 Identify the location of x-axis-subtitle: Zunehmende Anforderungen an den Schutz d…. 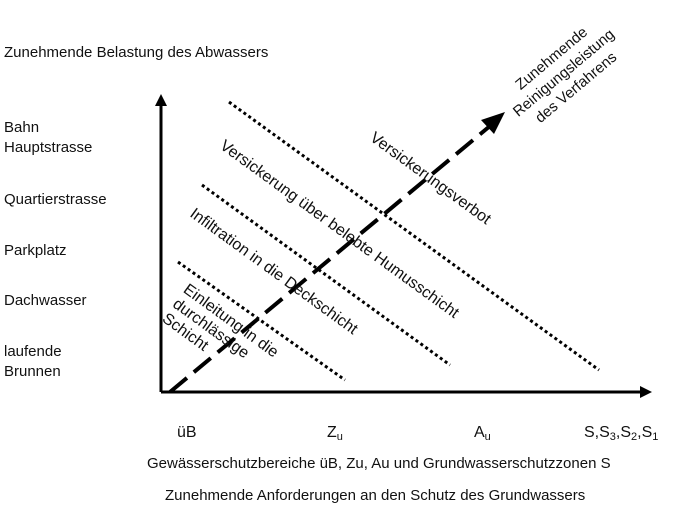
(375, 495).